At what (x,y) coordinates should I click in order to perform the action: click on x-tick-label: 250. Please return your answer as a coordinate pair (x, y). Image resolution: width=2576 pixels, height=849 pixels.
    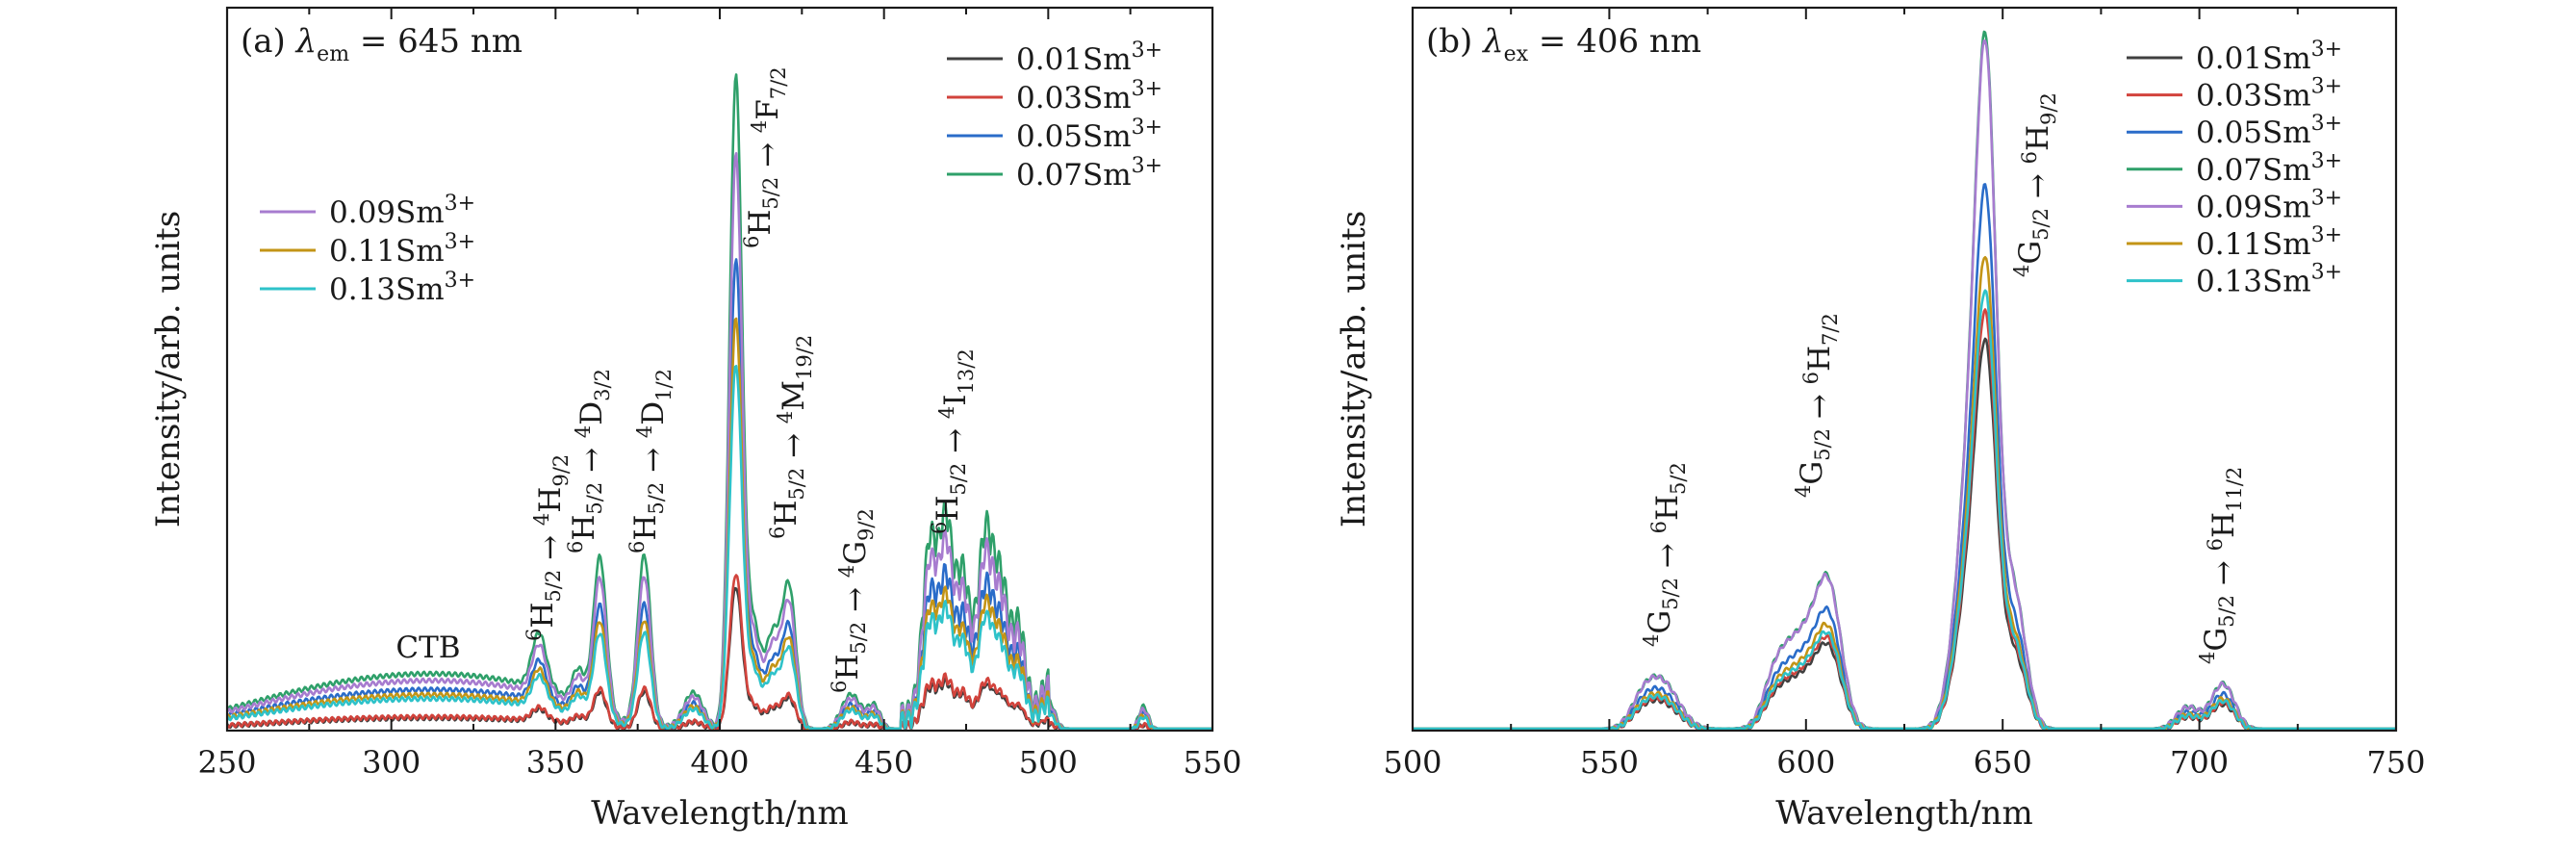
    Looking at the image, I should click on (226, 762).